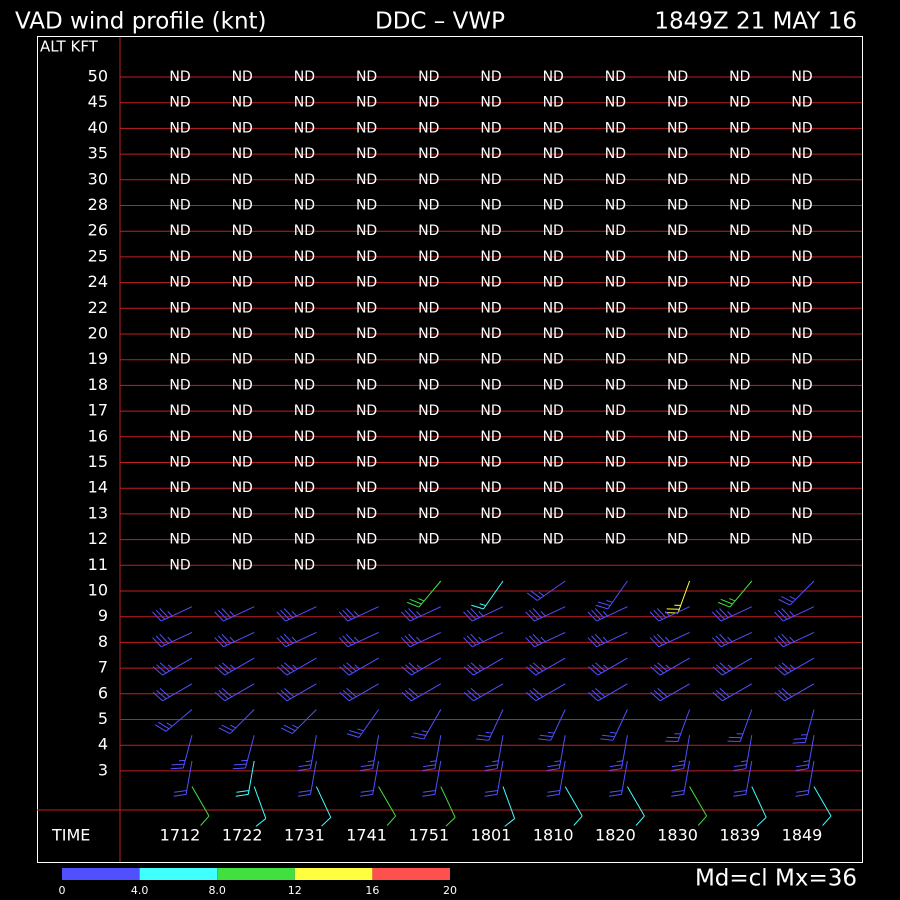 This screenshot has height=900, width=900. Describe the element at coordinates (178, 874) in the screenshot. I see `scale-segment` at that location.